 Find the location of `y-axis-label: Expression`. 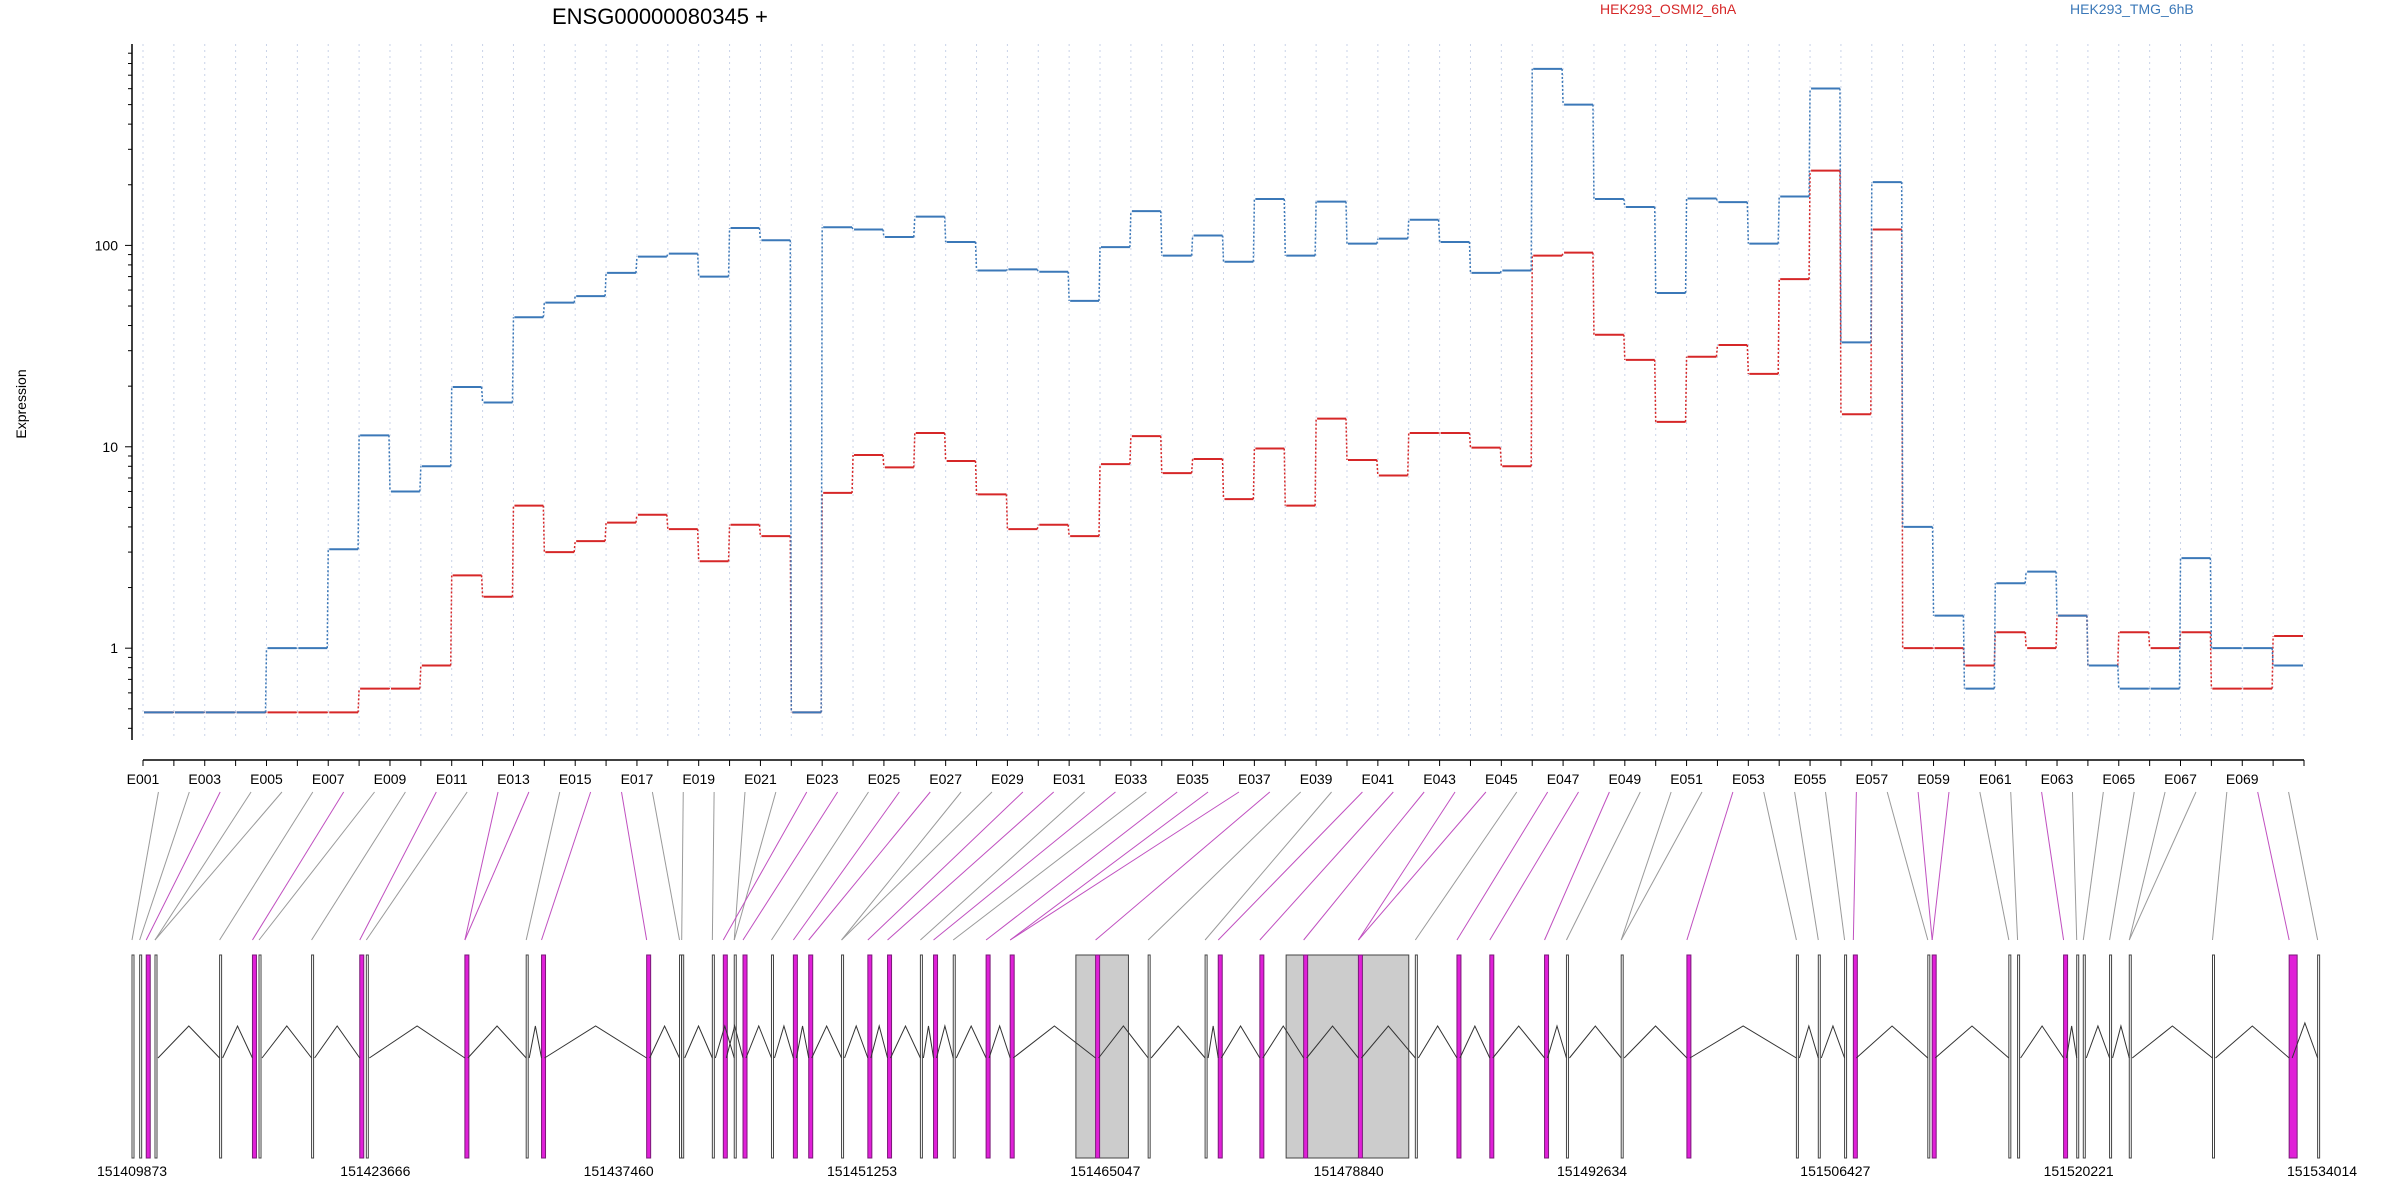

y-axis-label: Expression is located at coordinates (21, 403).